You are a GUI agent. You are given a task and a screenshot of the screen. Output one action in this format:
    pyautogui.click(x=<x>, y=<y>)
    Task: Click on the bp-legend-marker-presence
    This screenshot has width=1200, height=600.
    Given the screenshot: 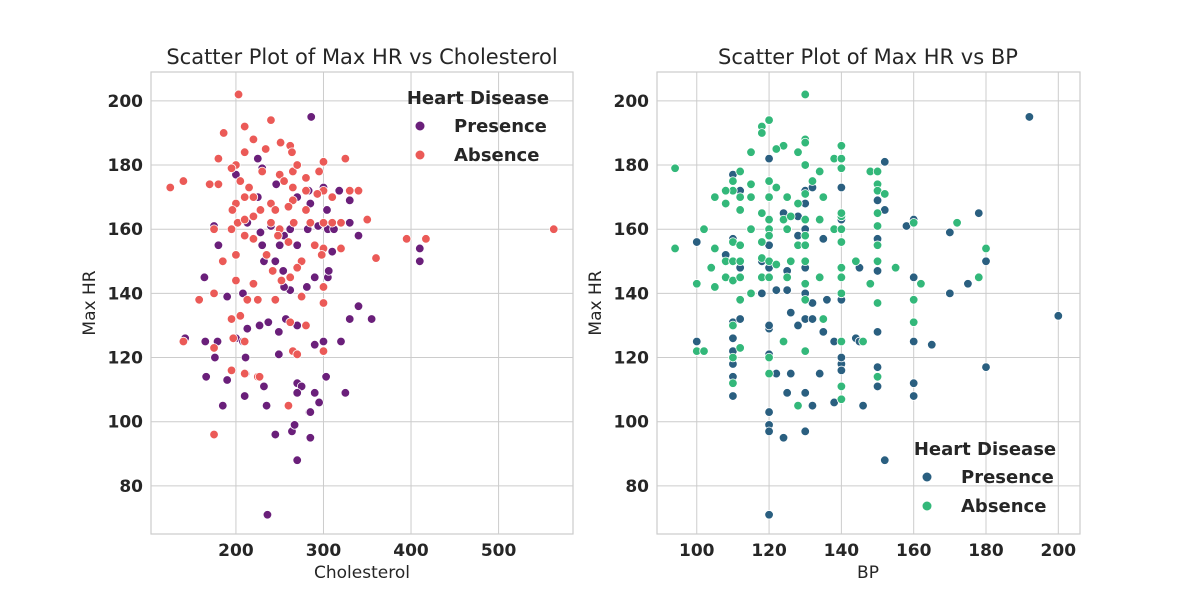 What is the action you would take?
    pyautogui.click(x=927, y=477)
    